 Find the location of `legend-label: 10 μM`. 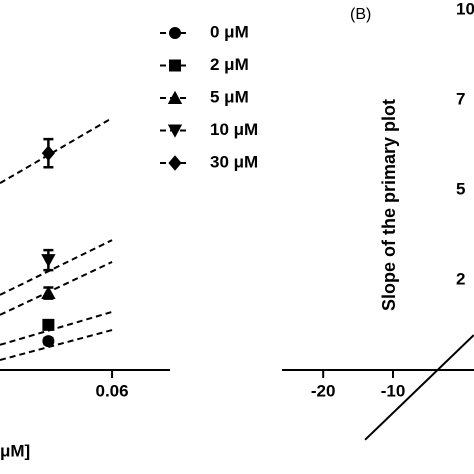

legend-label: 10 μM is located at coordinates (234, 129).